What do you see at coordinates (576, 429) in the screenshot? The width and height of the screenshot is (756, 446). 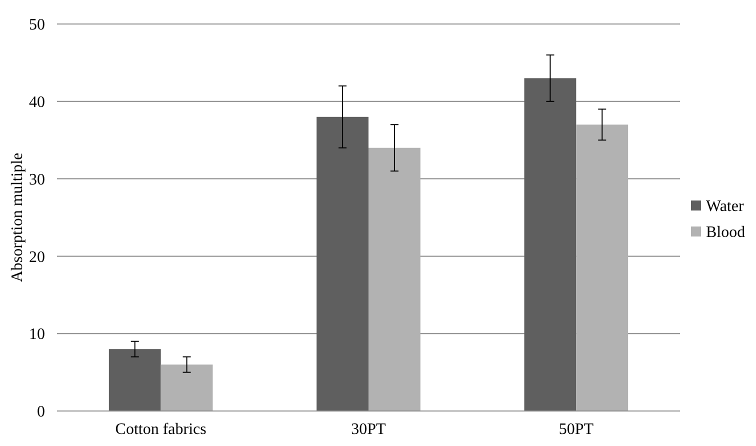 I see `x-tick-label: 50PT` at bounding box center [576, 429].